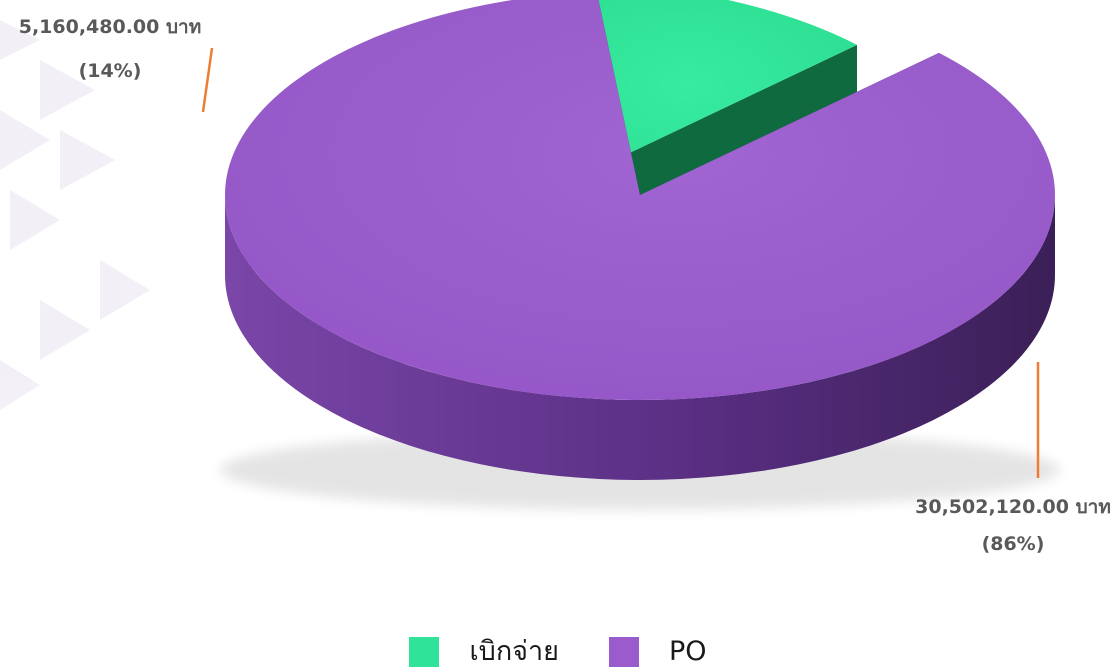  I want to click on legend-item-disbursement: เบิกจ่าย, so click(484, 652).